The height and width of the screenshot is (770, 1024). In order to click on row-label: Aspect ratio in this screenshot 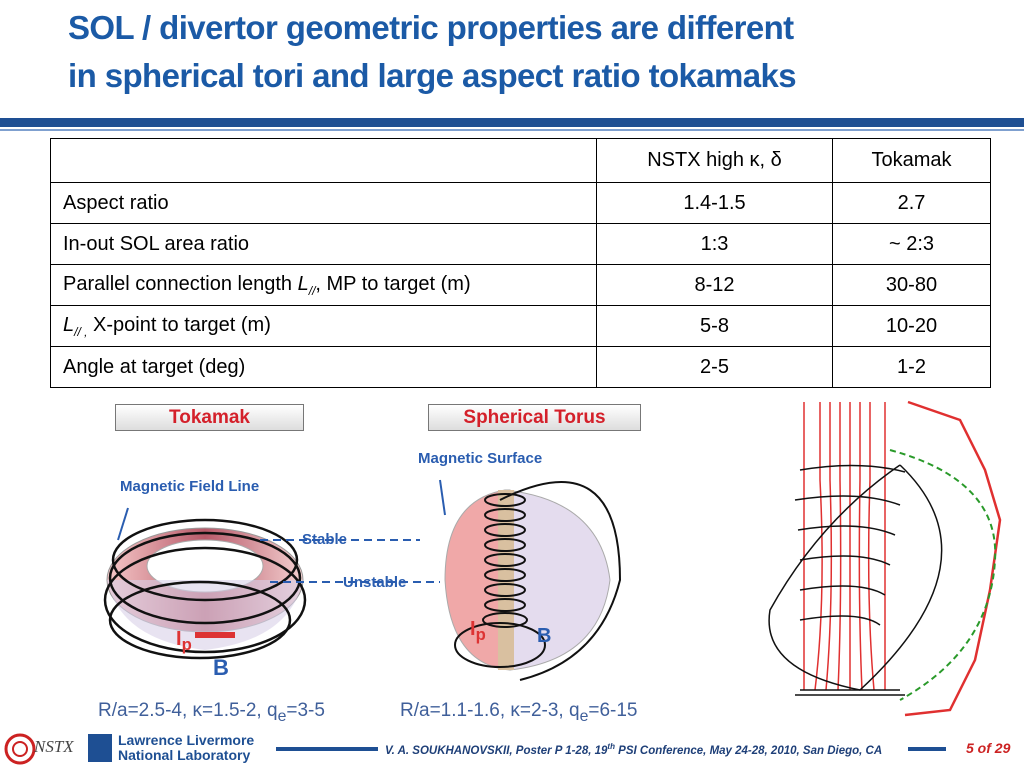, I will do `click(323, 203)`.